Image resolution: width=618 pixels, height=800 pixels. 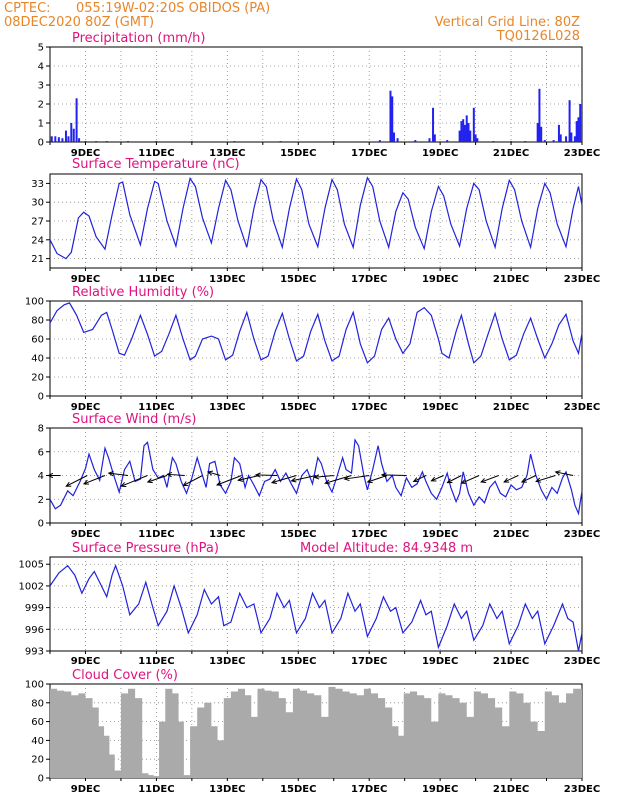 I want to click on header-source: CPTEC:, so click(x=27, y=8).